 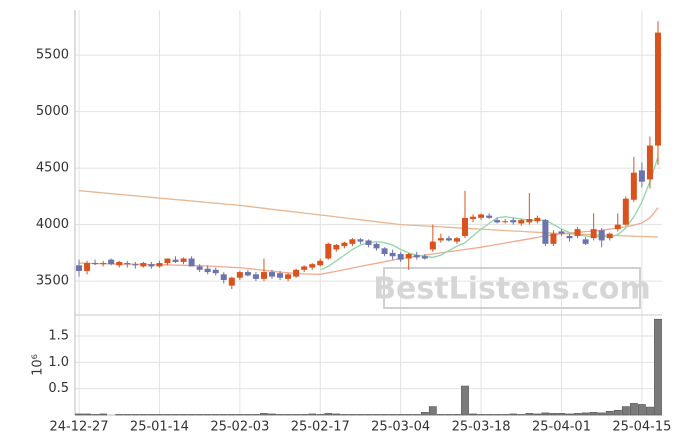 What do you see at coordinates (400, 427) in the screenshot?
I see `x-tick-label: 25-03-04` at bounding box center [400, 427].